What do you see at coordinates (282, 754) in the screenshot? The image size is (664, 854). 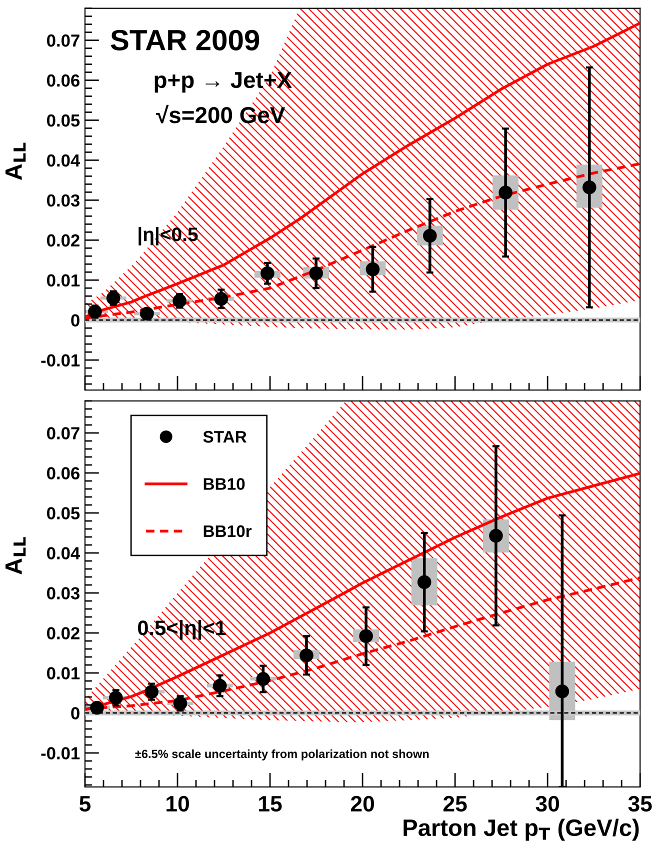 I see `annotation: ±6.5% scale uncertainty from polarization not shown` at bounding box center [282, 754].